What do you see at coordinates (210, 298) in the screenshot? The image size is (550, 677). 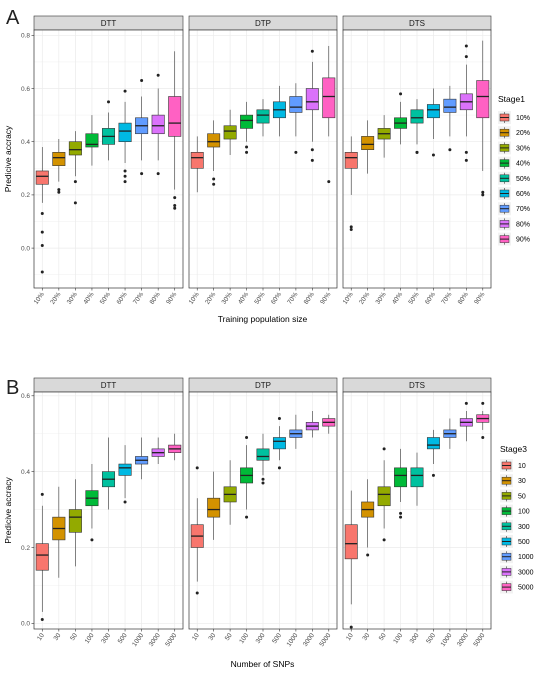 I see `x-tick-label: 20%` at bounding box center [210, 298].